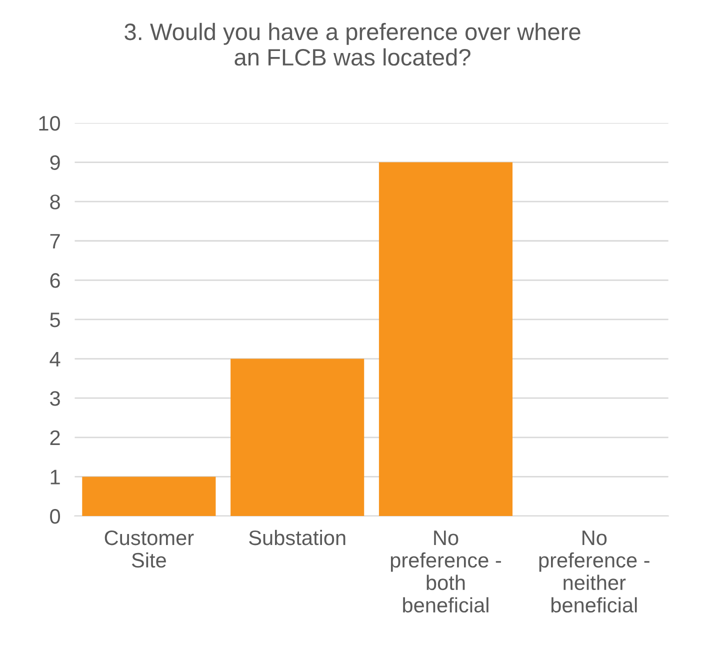  Describe the element at coordinates (55, 477) in the screenshot. I see `y-tick-label: 1` at that location.